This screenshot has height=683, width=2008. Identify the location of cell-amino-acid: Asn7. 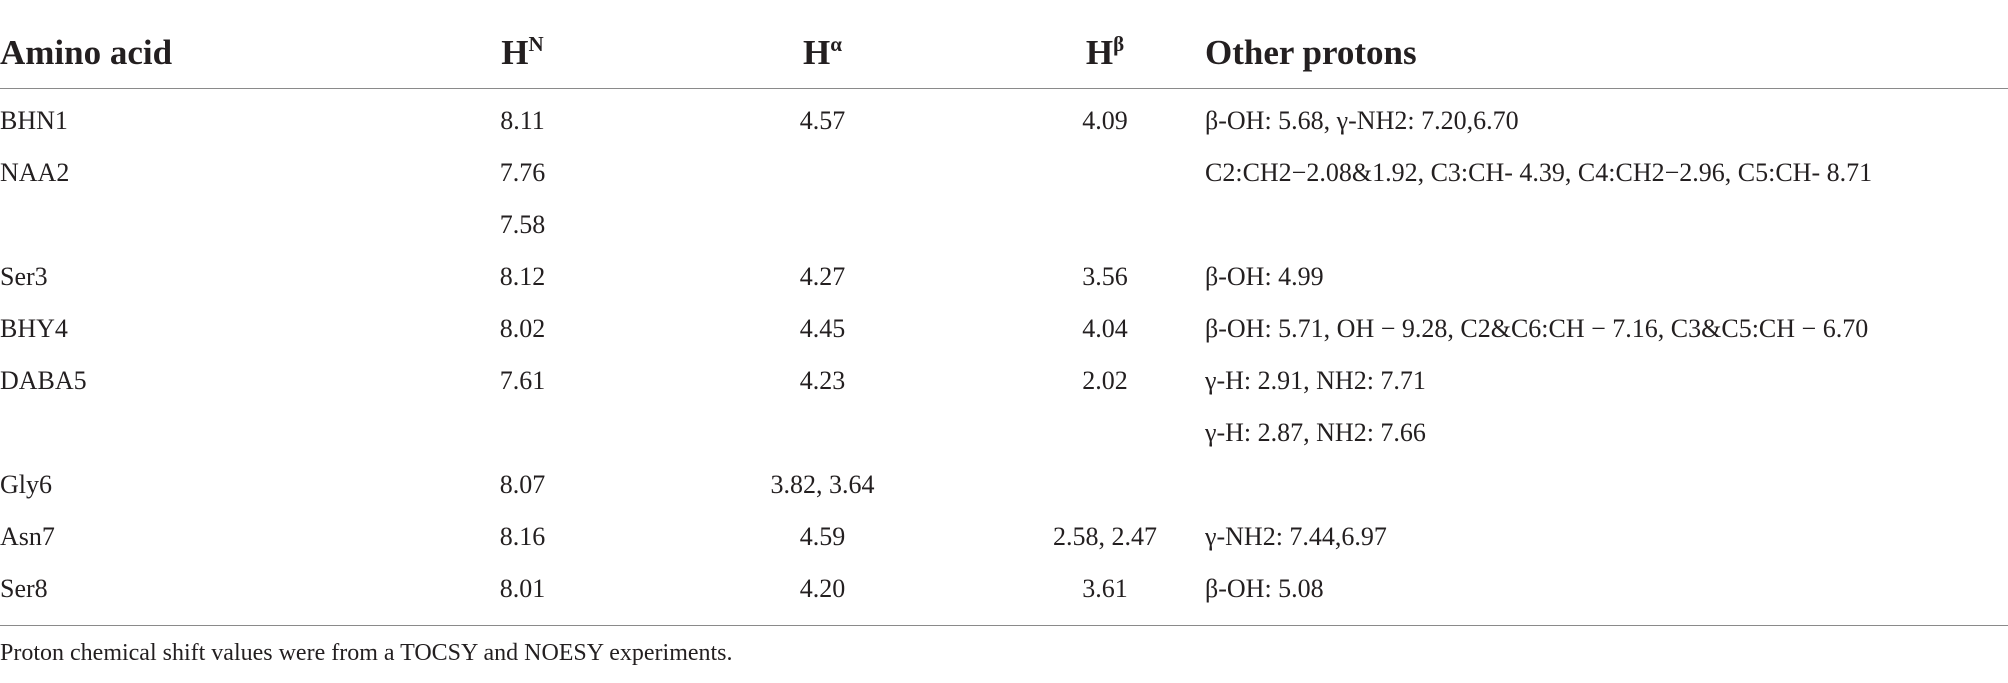
(27, 536).